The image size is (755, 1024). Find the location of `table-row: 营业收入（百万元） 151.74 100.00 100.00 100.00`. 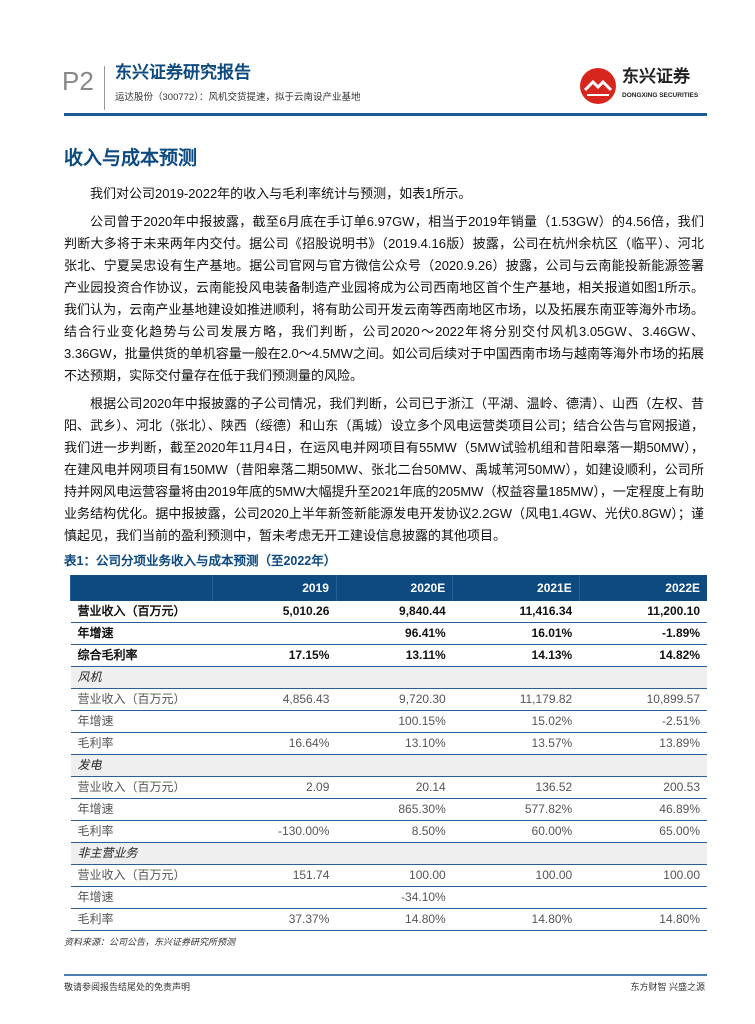

table-row: 营业收入（百万元） 151.74 100.00 100.00 100.00 is located at coordinates (388, 875).